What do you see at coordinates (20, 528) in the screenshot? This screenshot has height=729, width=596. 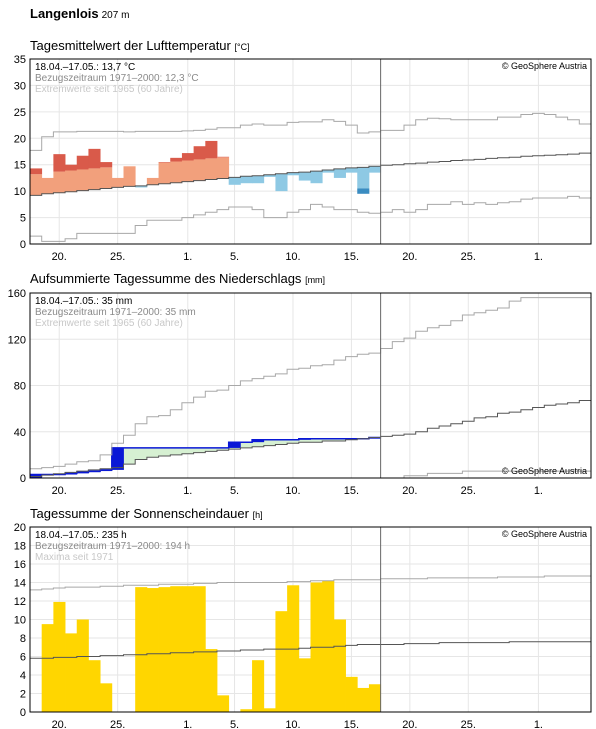 I see `sunshine-y-tick-label: 20` at bounding box center [20, 528].